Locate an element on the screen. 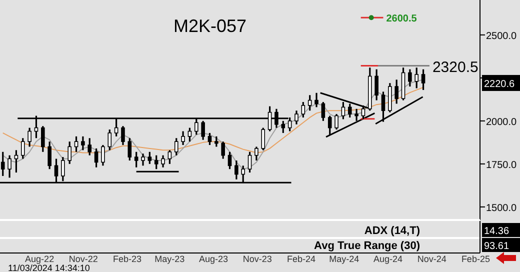 Image resolution: width=520 pixels, height=272 pixels. x-tick-label: Feb-23 is located at coordinates (127, 259).